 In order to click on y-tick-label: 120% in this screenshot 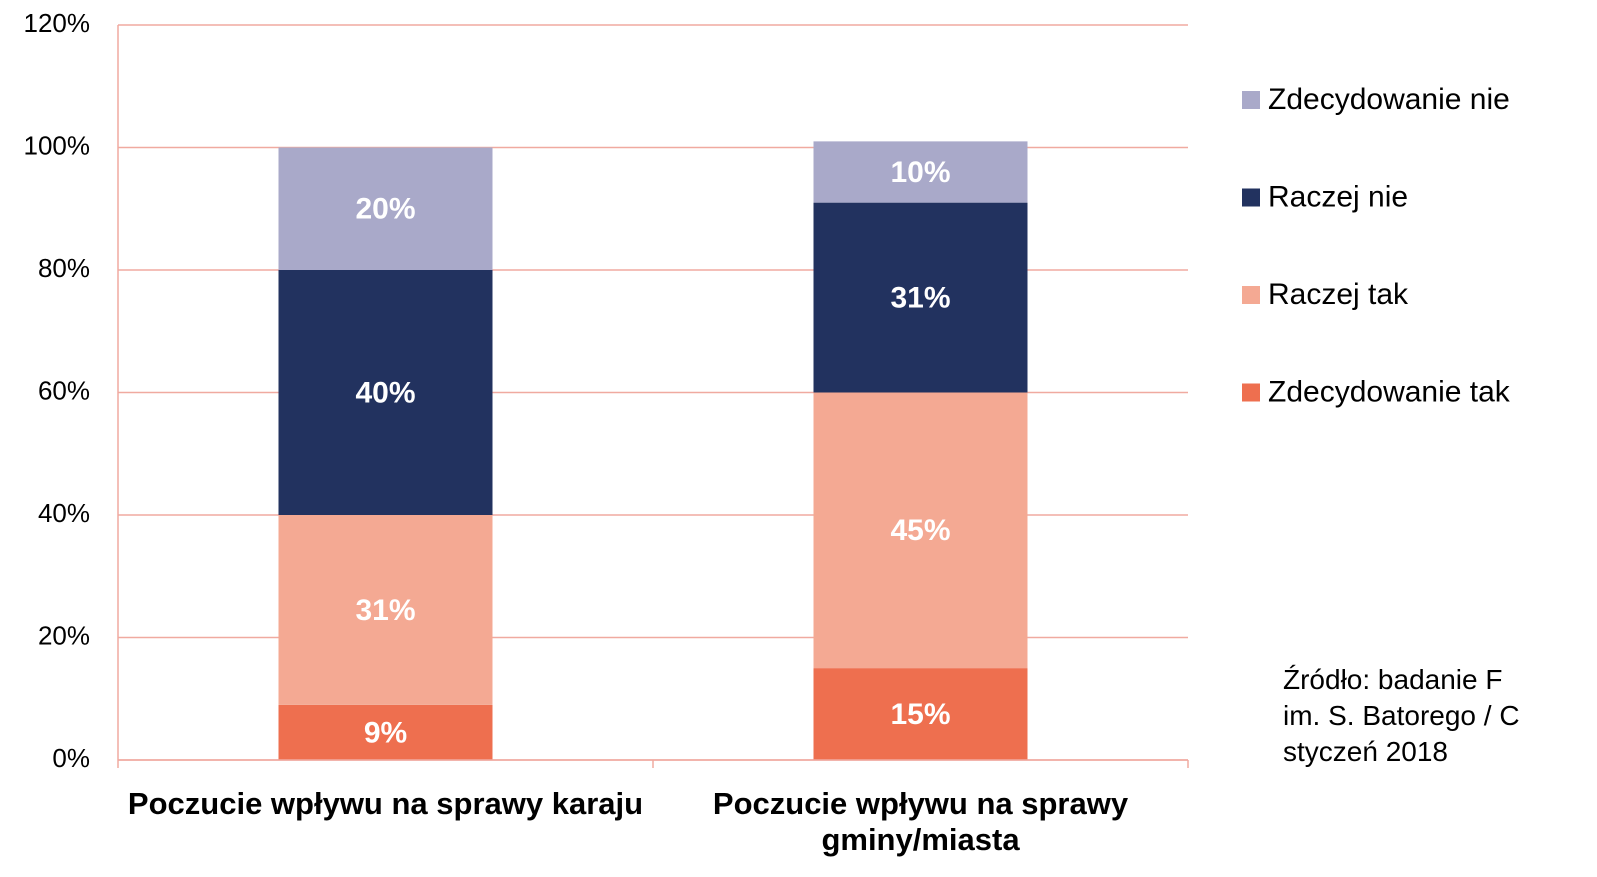, I will do `click(57, 23)`.